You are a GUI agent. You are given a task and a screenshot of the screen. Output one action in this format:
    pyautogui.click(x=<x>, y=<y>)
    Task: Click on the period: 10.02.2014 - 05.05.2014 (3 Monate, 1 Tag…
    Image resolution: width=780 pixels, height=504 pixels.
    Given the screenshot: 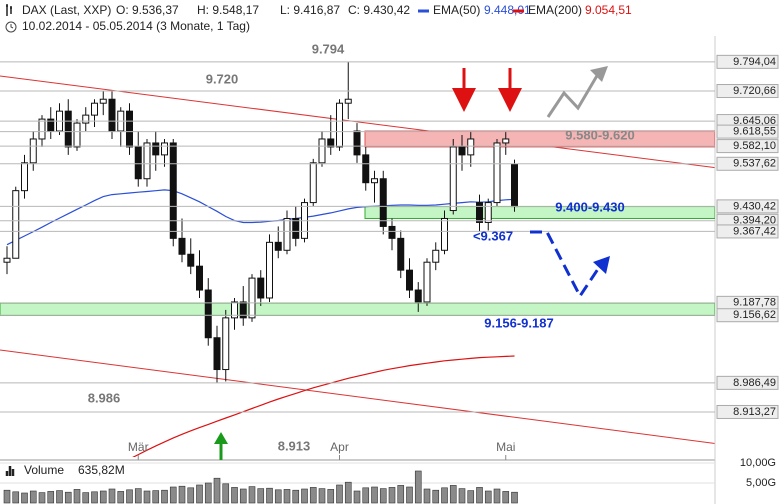 What is the action you would take?
    pyautogui.click(x=136, y=26)
    